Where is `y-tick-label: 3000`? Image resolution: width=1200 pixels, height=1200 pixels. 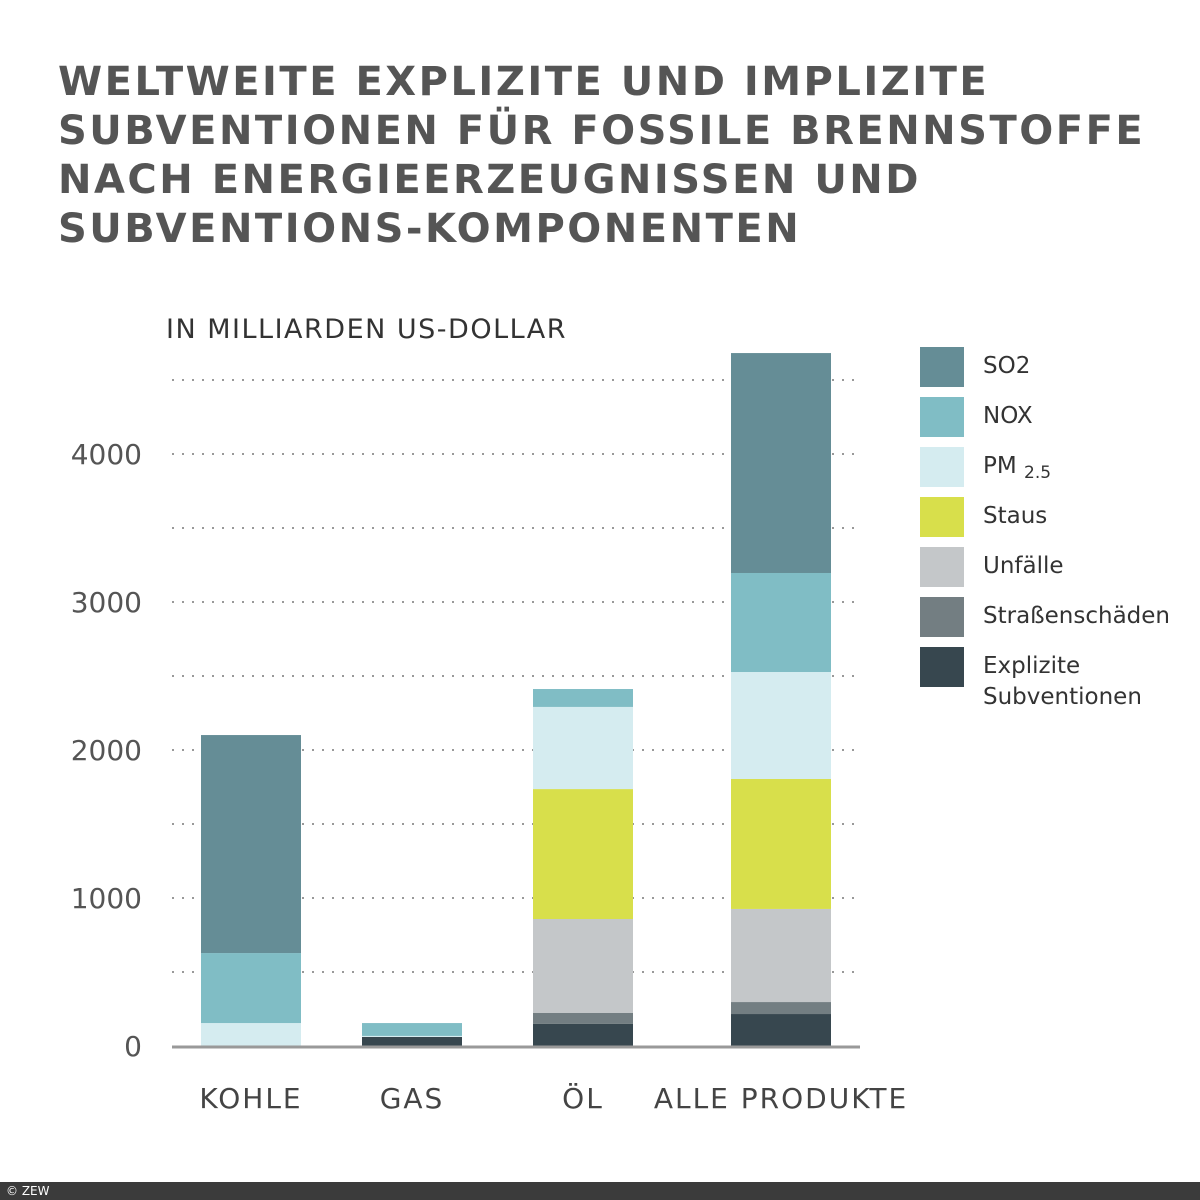 y-tick-label: 3000 is located at coordinates (106, 602).